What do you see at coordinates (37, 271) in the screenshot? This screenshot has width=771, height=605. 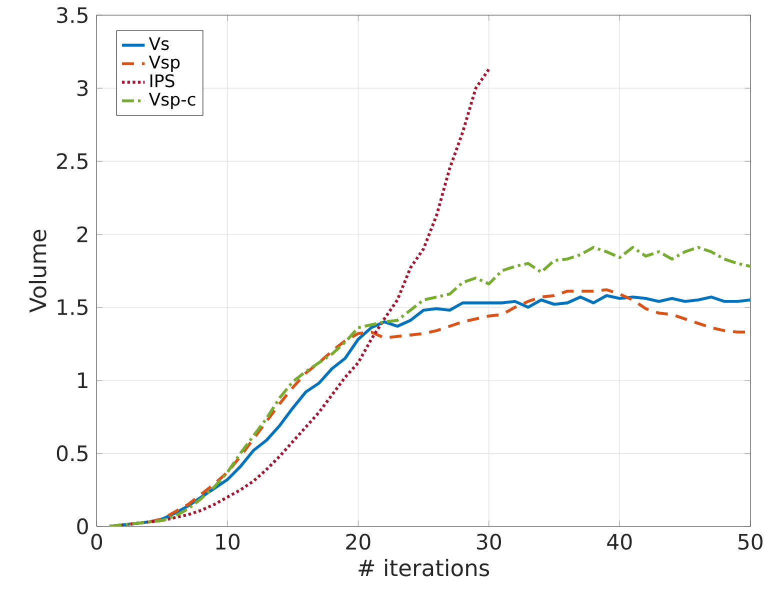 I see `y-axis-title: Volume` at bounding box center [37, 271].